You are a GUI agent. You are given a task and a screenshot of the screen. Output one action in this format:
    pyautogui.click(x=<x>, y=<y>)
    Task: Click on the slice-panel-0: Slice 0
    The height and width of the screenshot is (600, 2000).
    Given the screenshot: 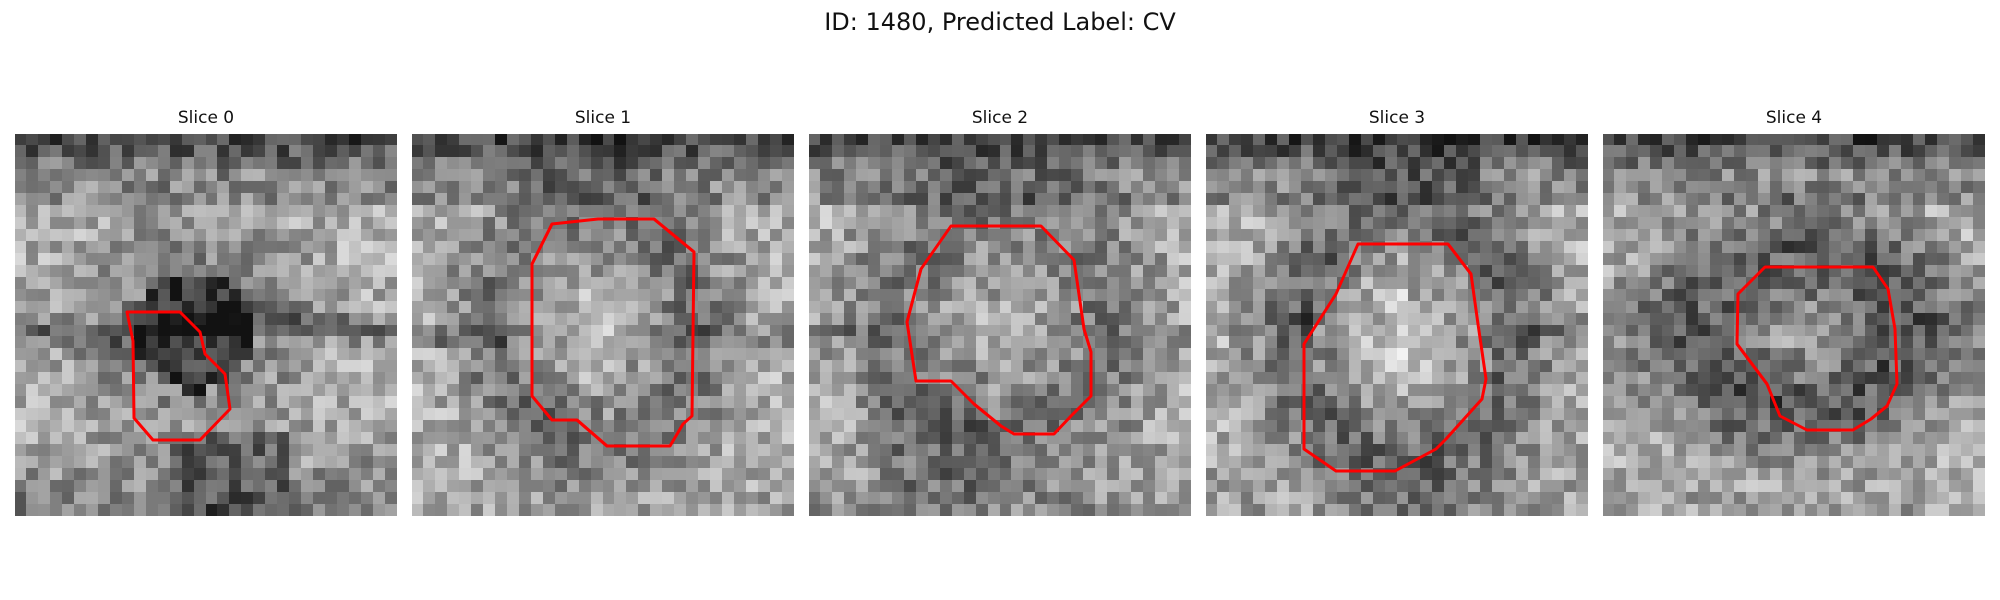 What is the action you would take?
    pyautogui.click(x=206, y=316)
    